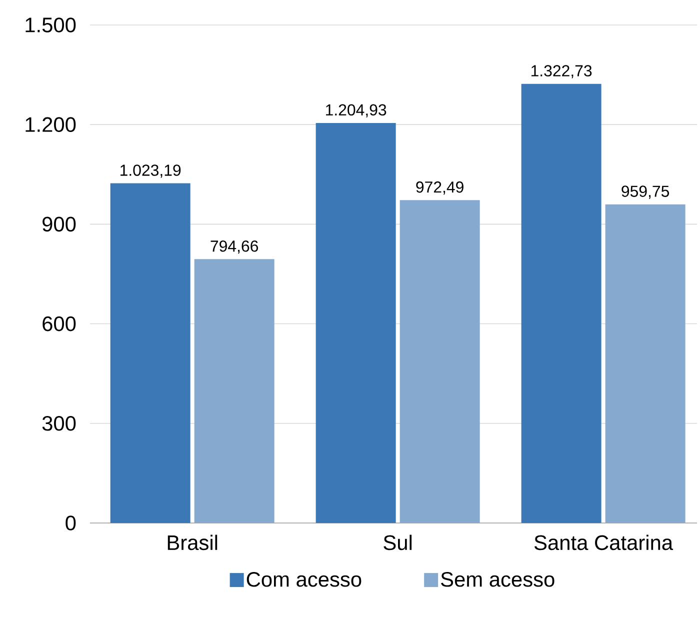  I want to click on x-tick-label: Brasil, so click(193, 542).